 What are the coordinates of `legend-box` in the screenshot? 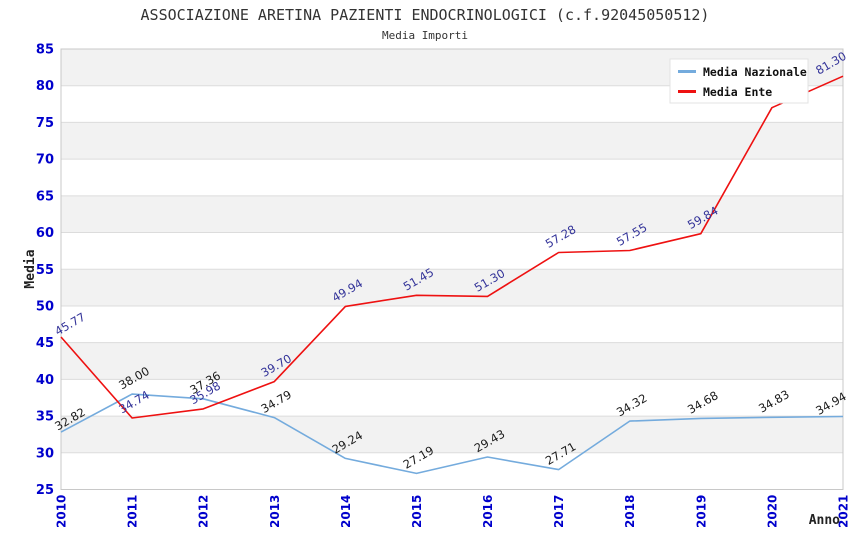 It's located at (739, 81).